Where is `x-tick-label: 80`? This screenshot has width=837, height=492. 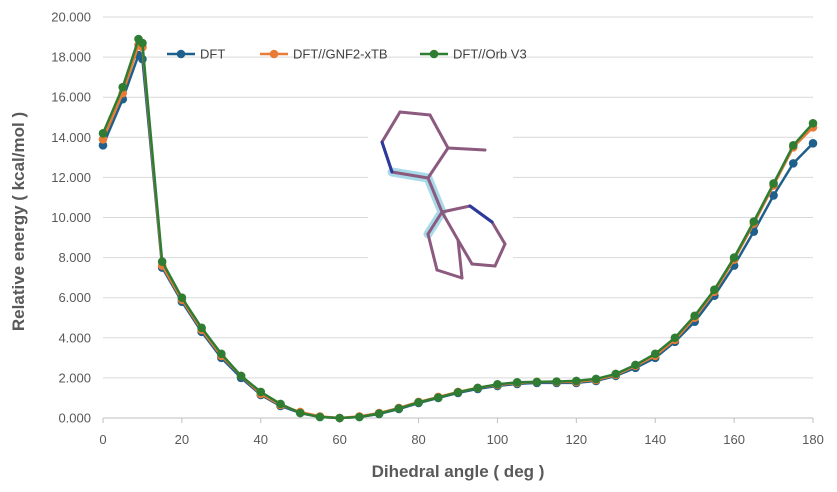 x-tick-label: 80 is located at coordinates (418, 439).